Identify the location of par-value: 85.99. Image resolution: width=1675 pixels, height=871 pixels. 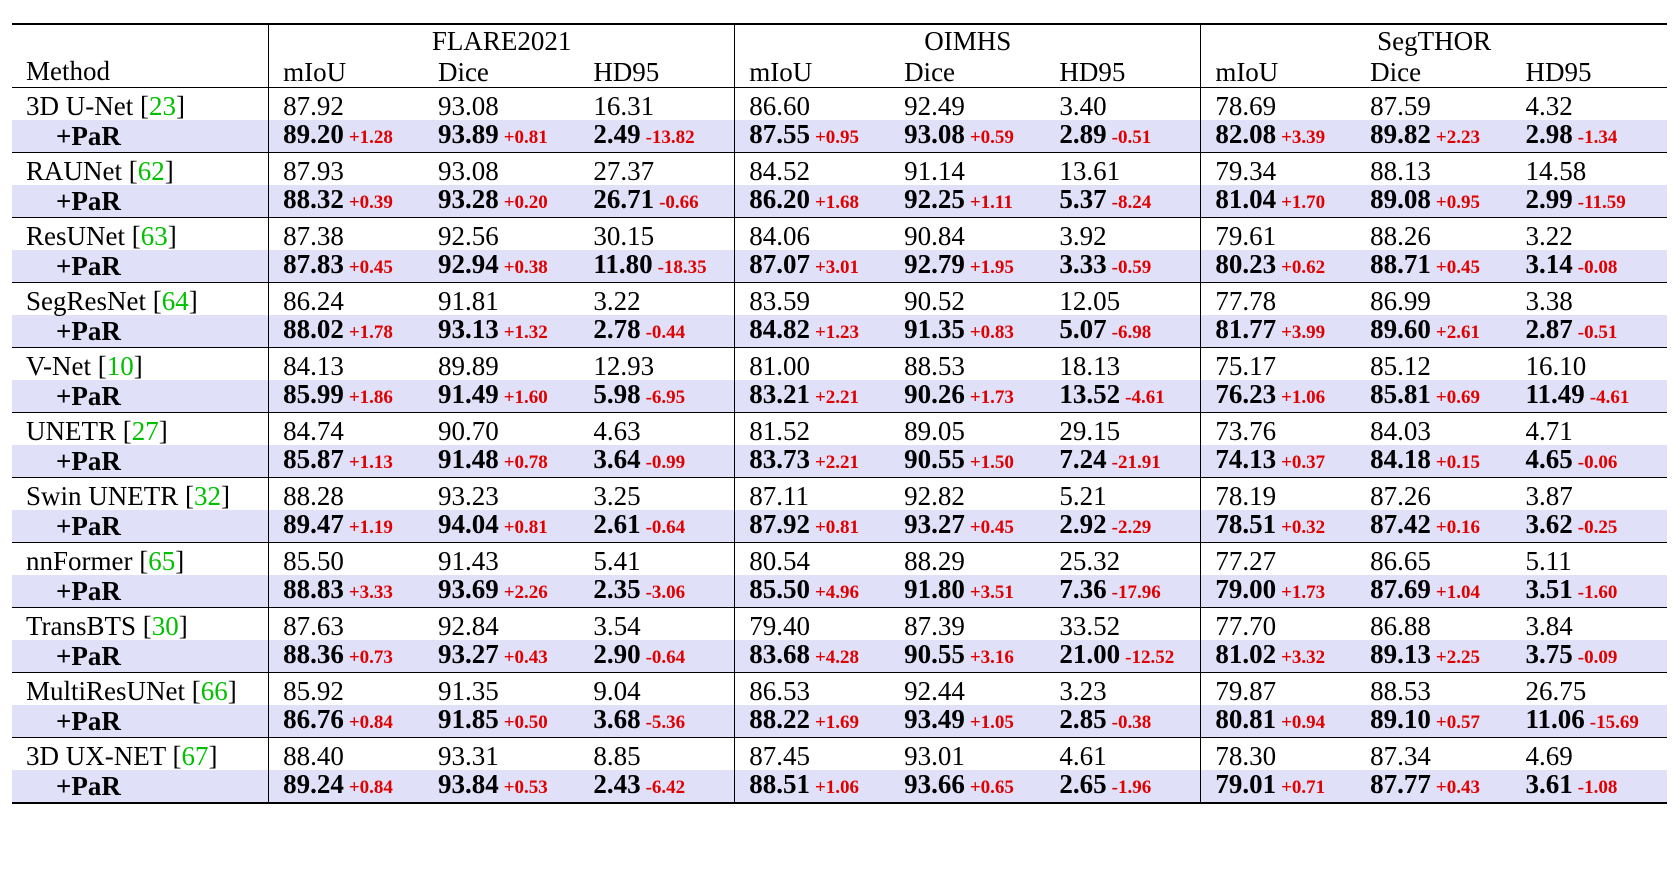
(313, 394).